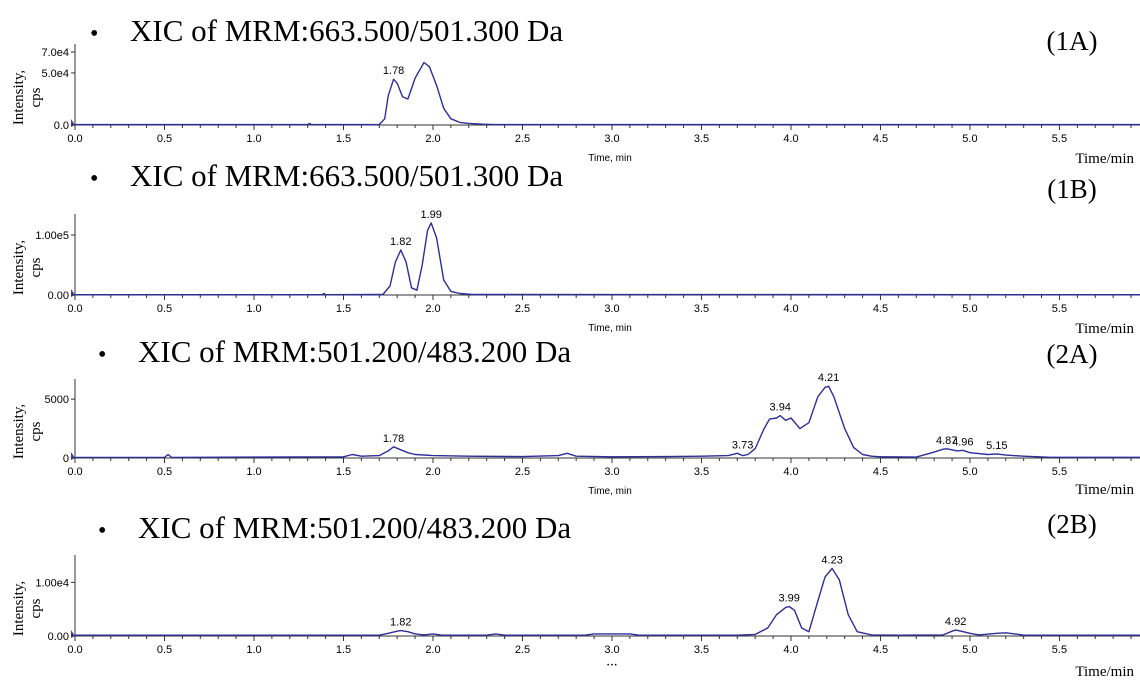  I want to click on panel-label: (1B), so click(1072, 189).